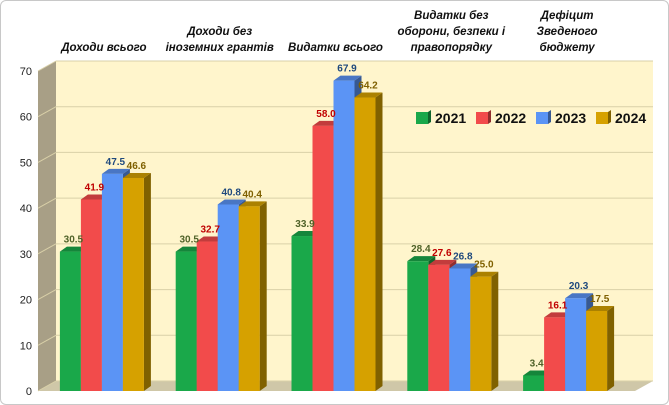 The height and width of the screenshot is (405, 669). Describe the element at coordinates (116, 162) in the screenshot. I see `data-label: 47.5` at that location.